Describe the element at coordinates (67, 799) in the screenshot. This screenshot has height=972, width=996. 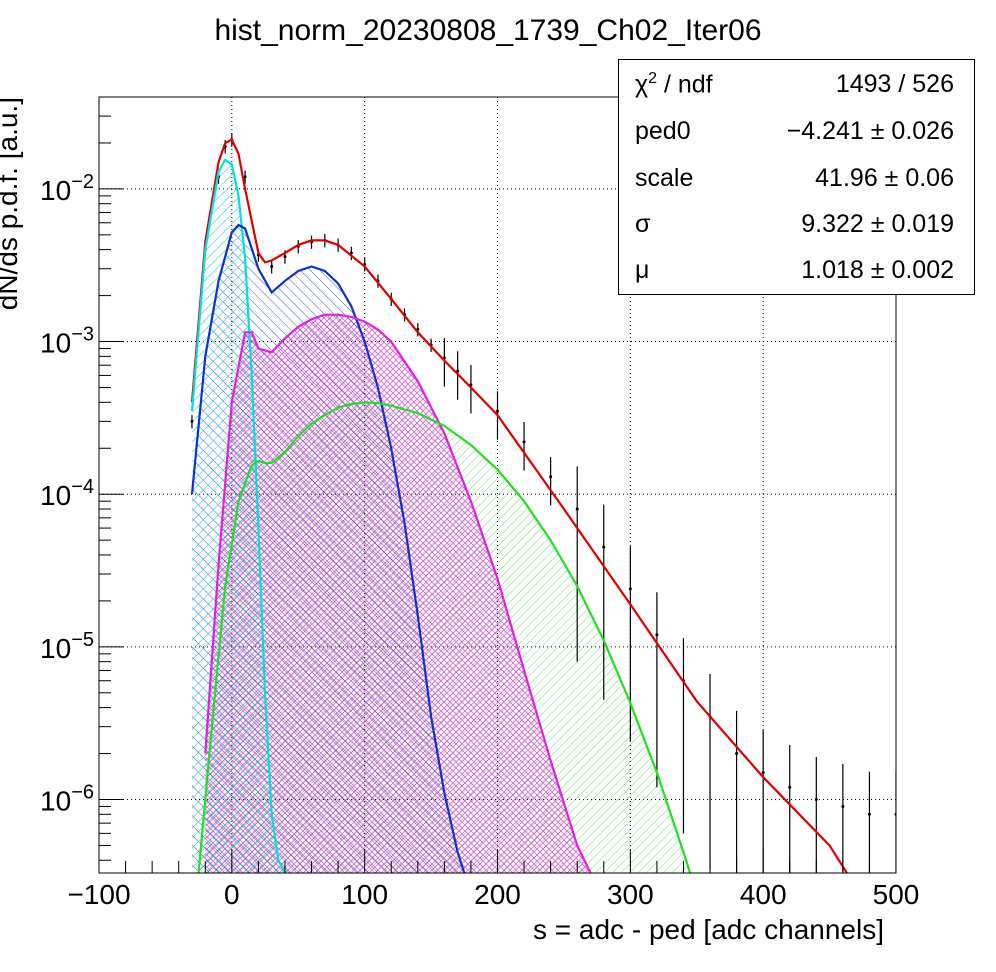
I see `y-tick-label: 10⁻⁶` at that location.